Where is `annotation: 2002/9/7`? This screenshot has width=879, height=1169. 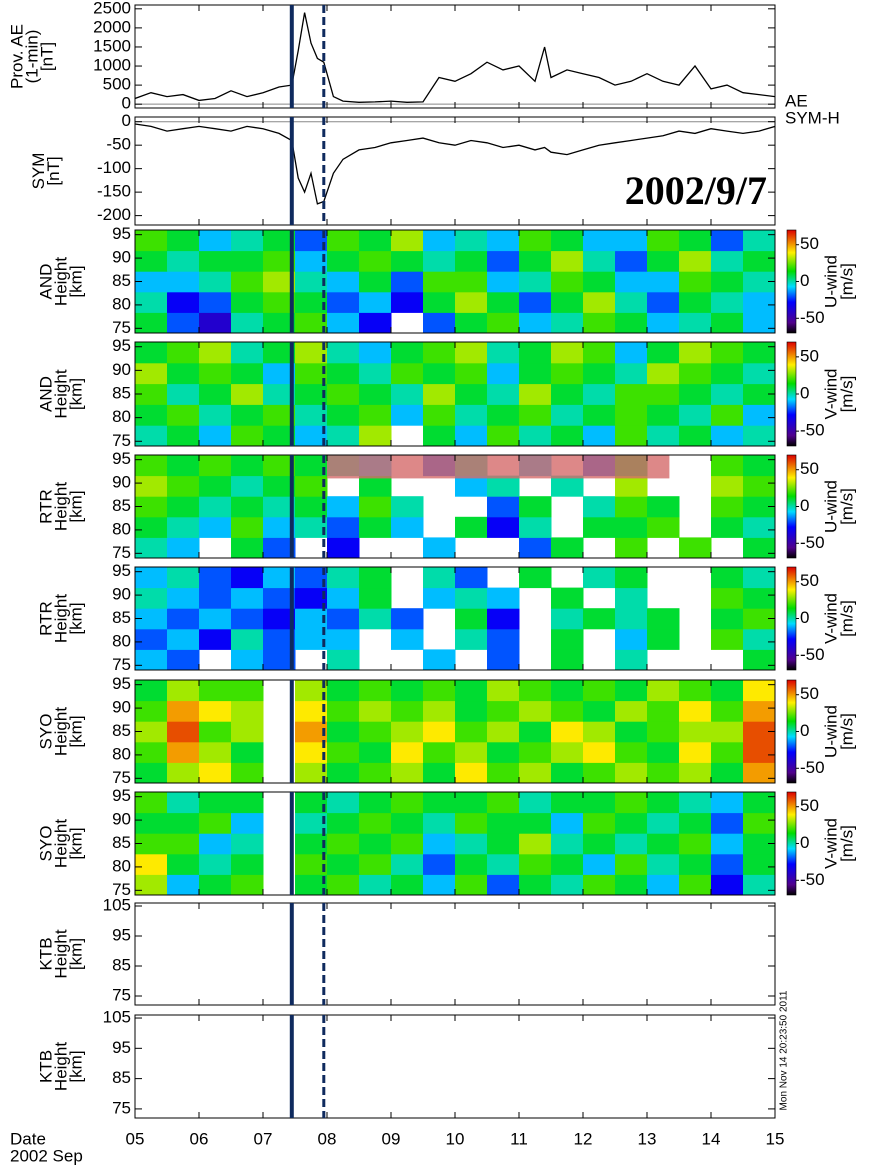 annotation: 2002/9/7 is located at coordinates (696, 190).